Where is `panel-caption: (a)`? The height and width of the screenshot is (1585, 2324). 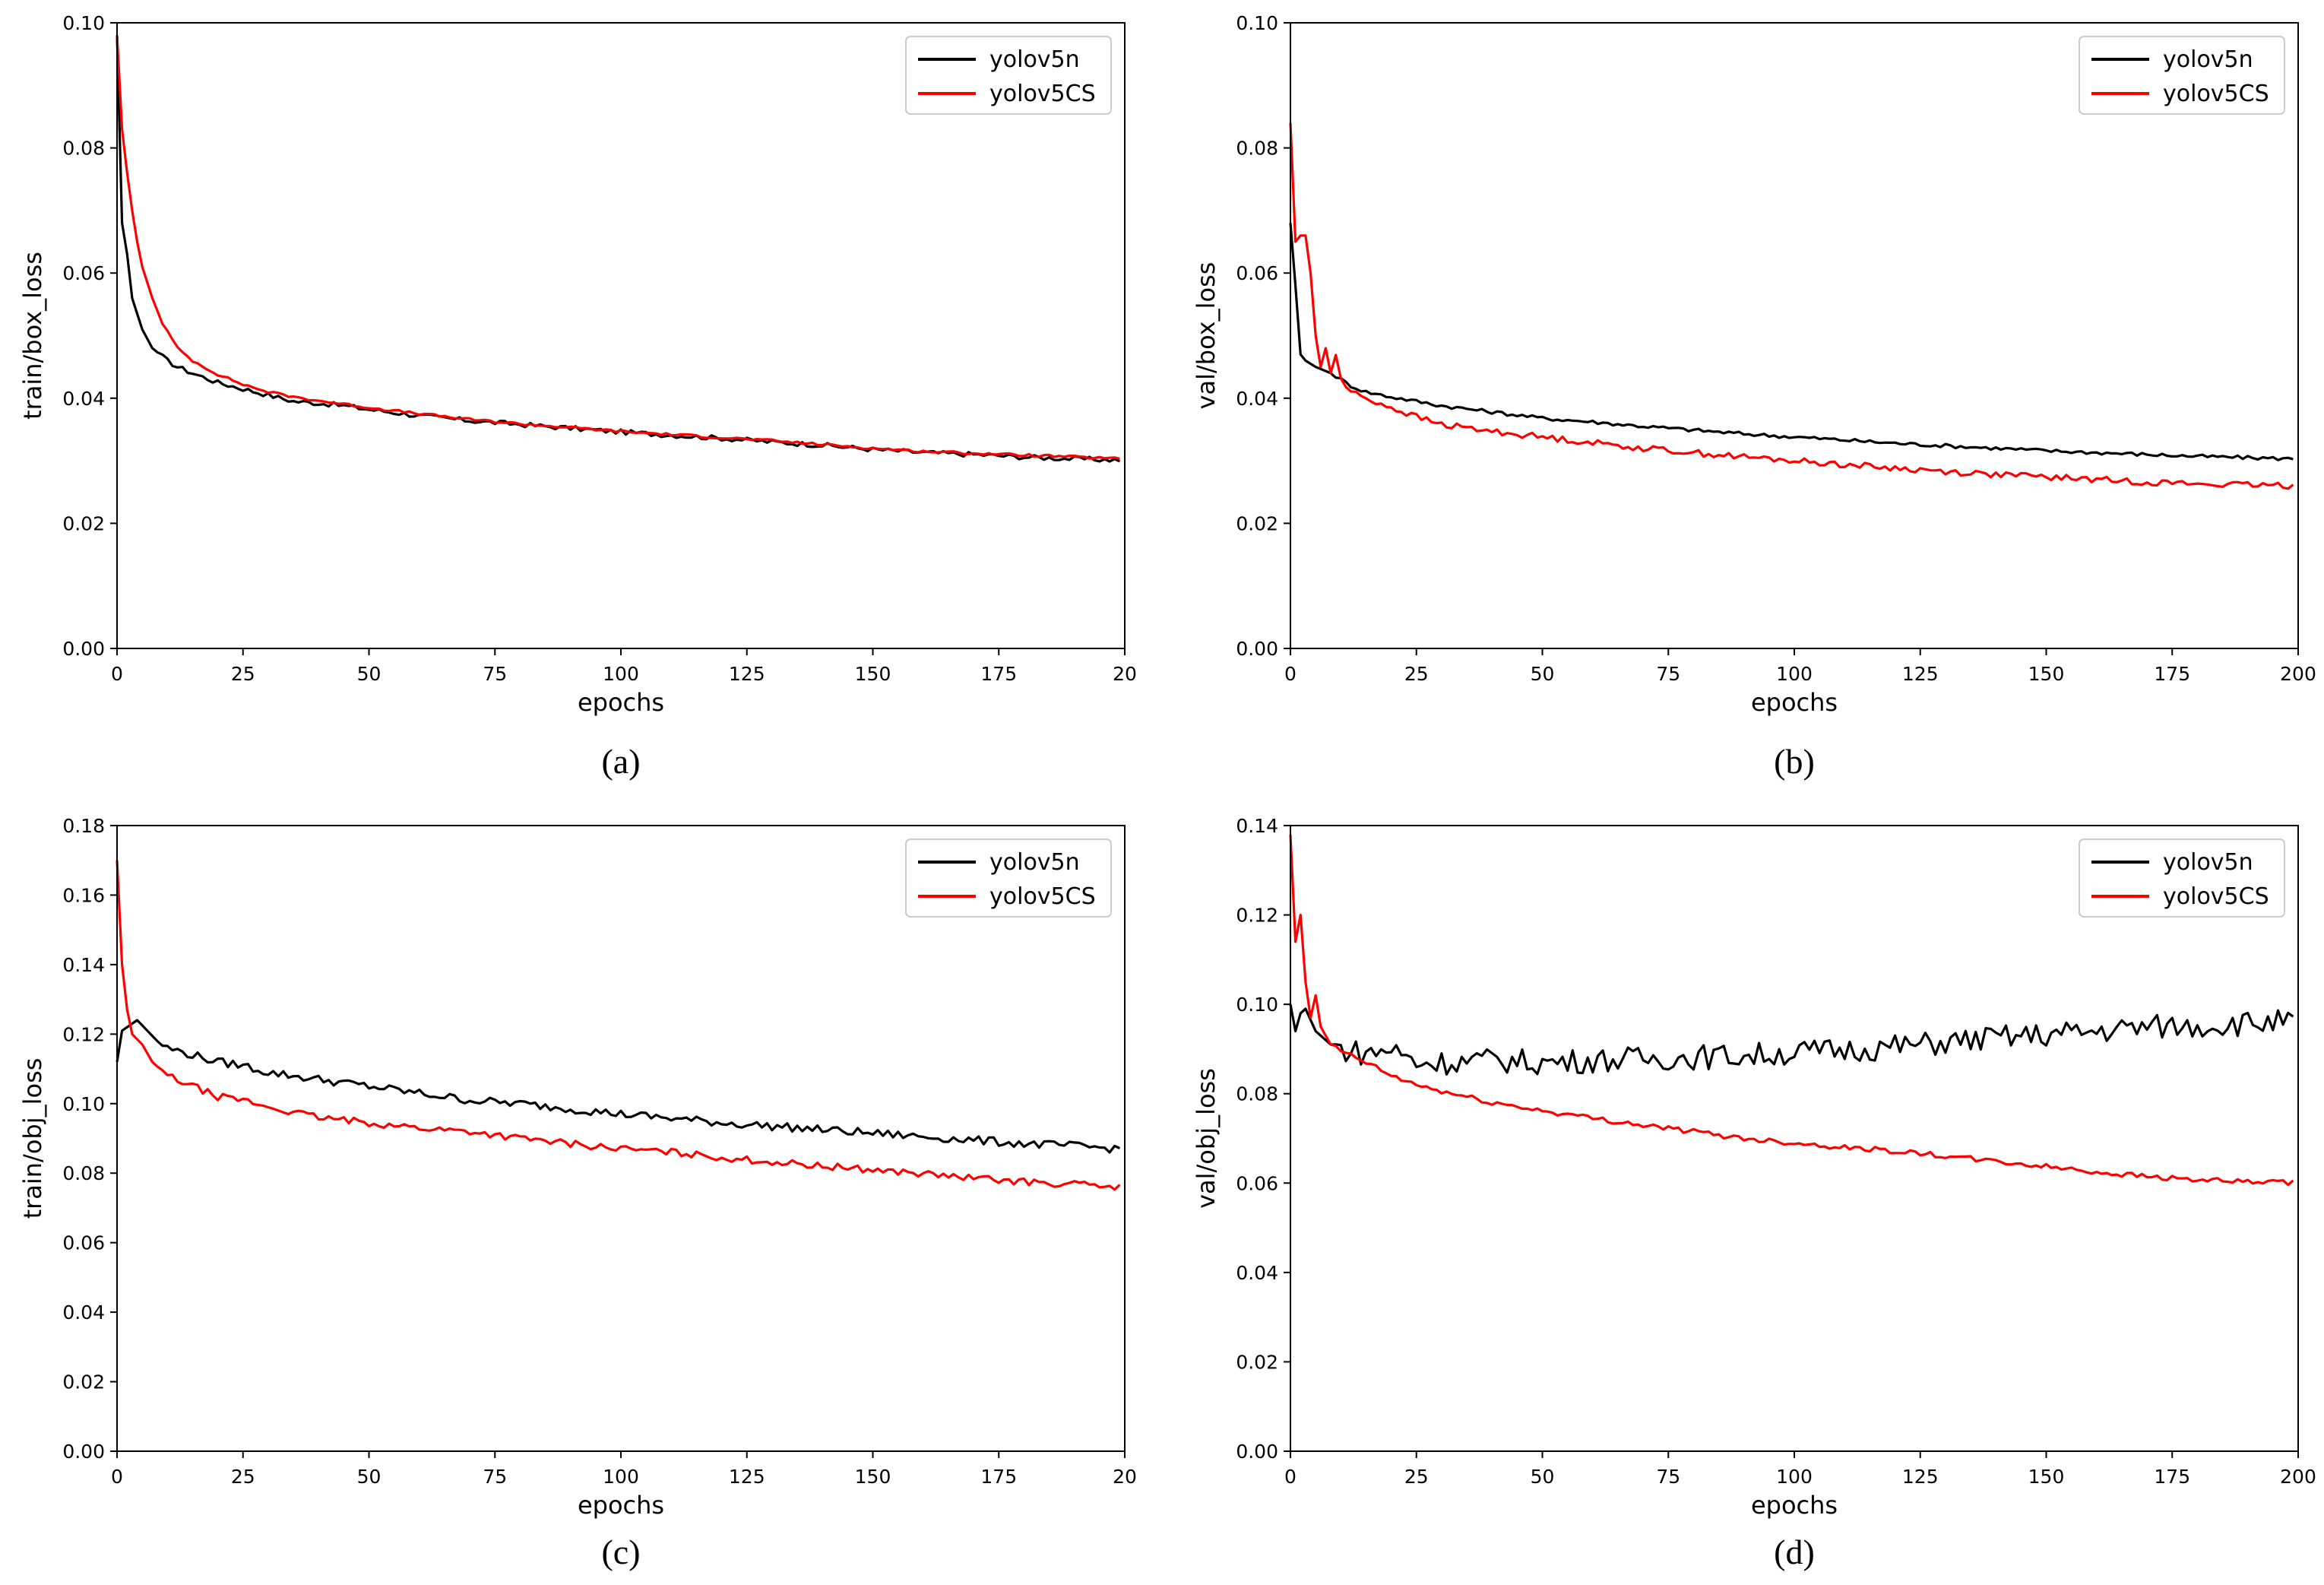 panel-caption: (a) is located at coordinates (620, 762).